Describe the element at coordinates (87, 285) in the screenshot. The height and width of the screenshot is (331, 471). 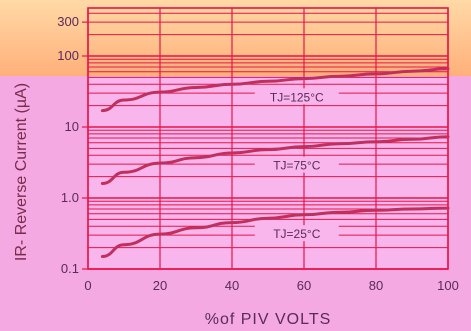
I see `x-tick-label: 0` at that location.